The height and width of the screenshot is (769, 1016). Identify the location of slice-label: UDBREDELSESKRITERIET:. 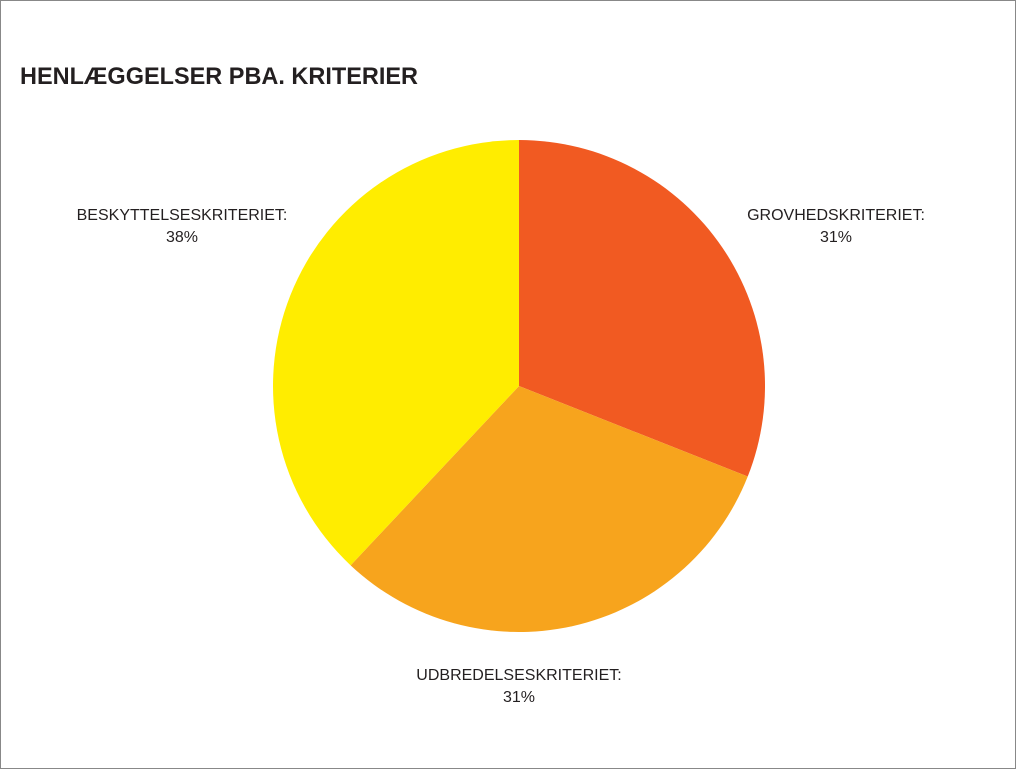
(518, 675).